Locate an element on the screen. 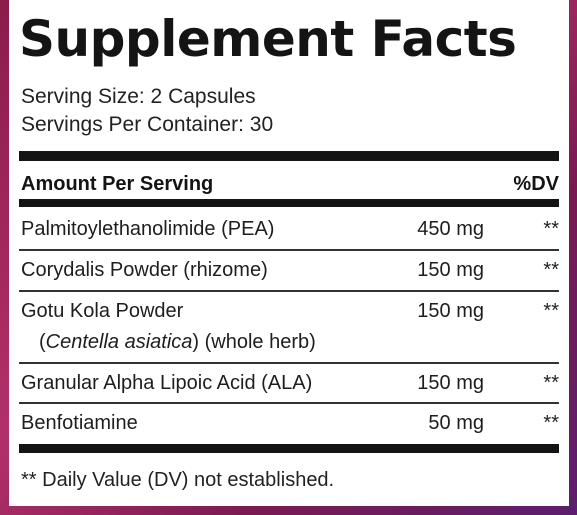 This screenshot has height=515, width=577. botanical-italic-name: Centella asiatica is located at coordinates (119, 342).